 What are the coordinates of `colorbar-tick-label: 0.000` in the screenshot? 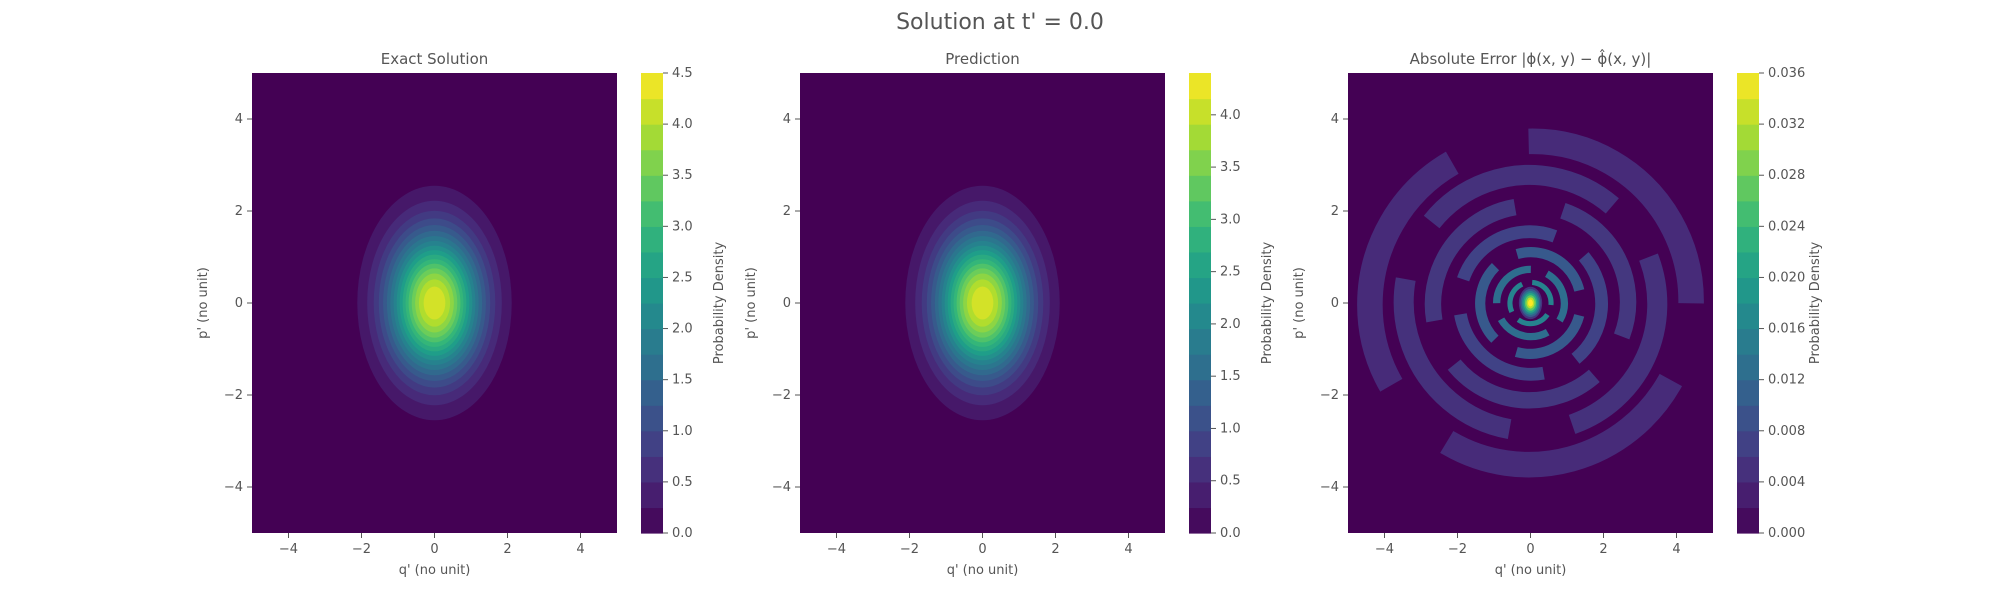 It's located at (1786, 533).